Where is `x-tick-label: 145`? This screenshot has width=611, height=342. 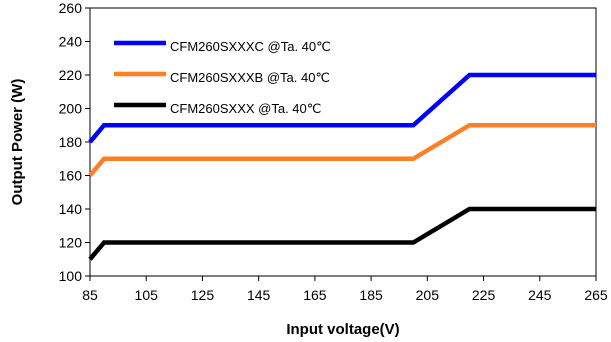 x-tick-label: 145 is located at coordinates (259, 295).